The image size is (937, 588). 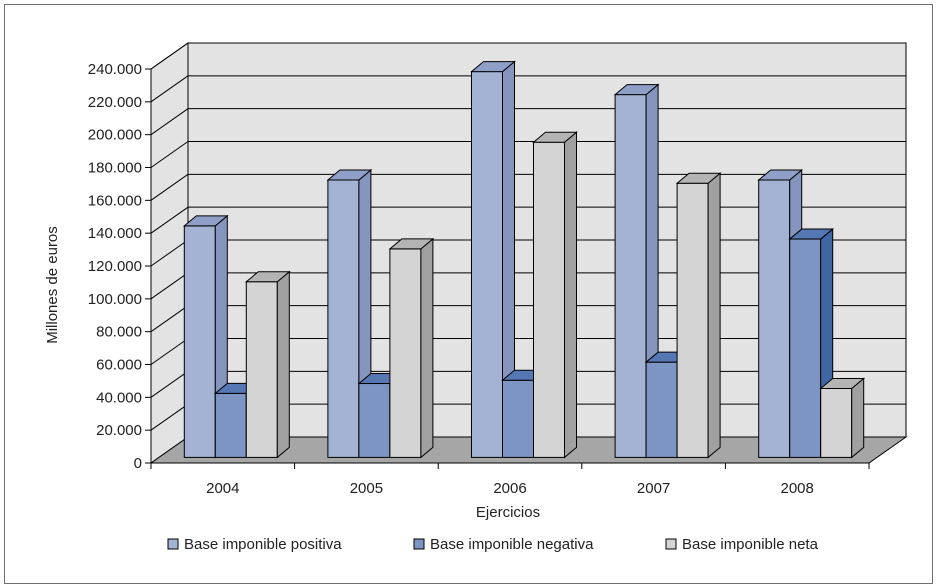 What do you see at coordinates (115, 102) in the screenshot?
I see `y-tick-label: 220.000` at bounding box center [115, 102].